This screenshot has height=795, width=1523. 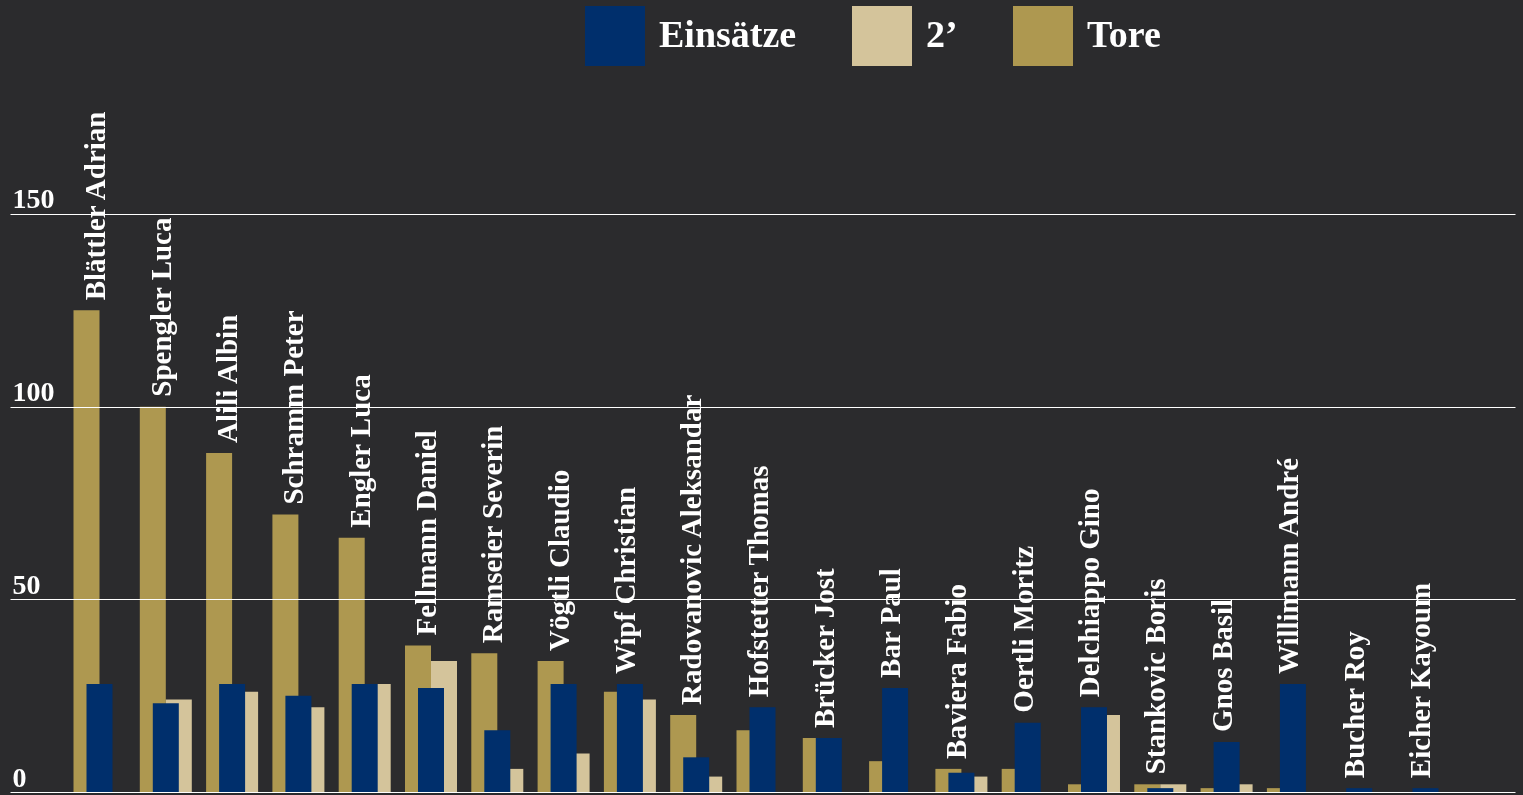 I want to click on x-tick-label: Stankovic Boris, so click(x=1155, y=676).